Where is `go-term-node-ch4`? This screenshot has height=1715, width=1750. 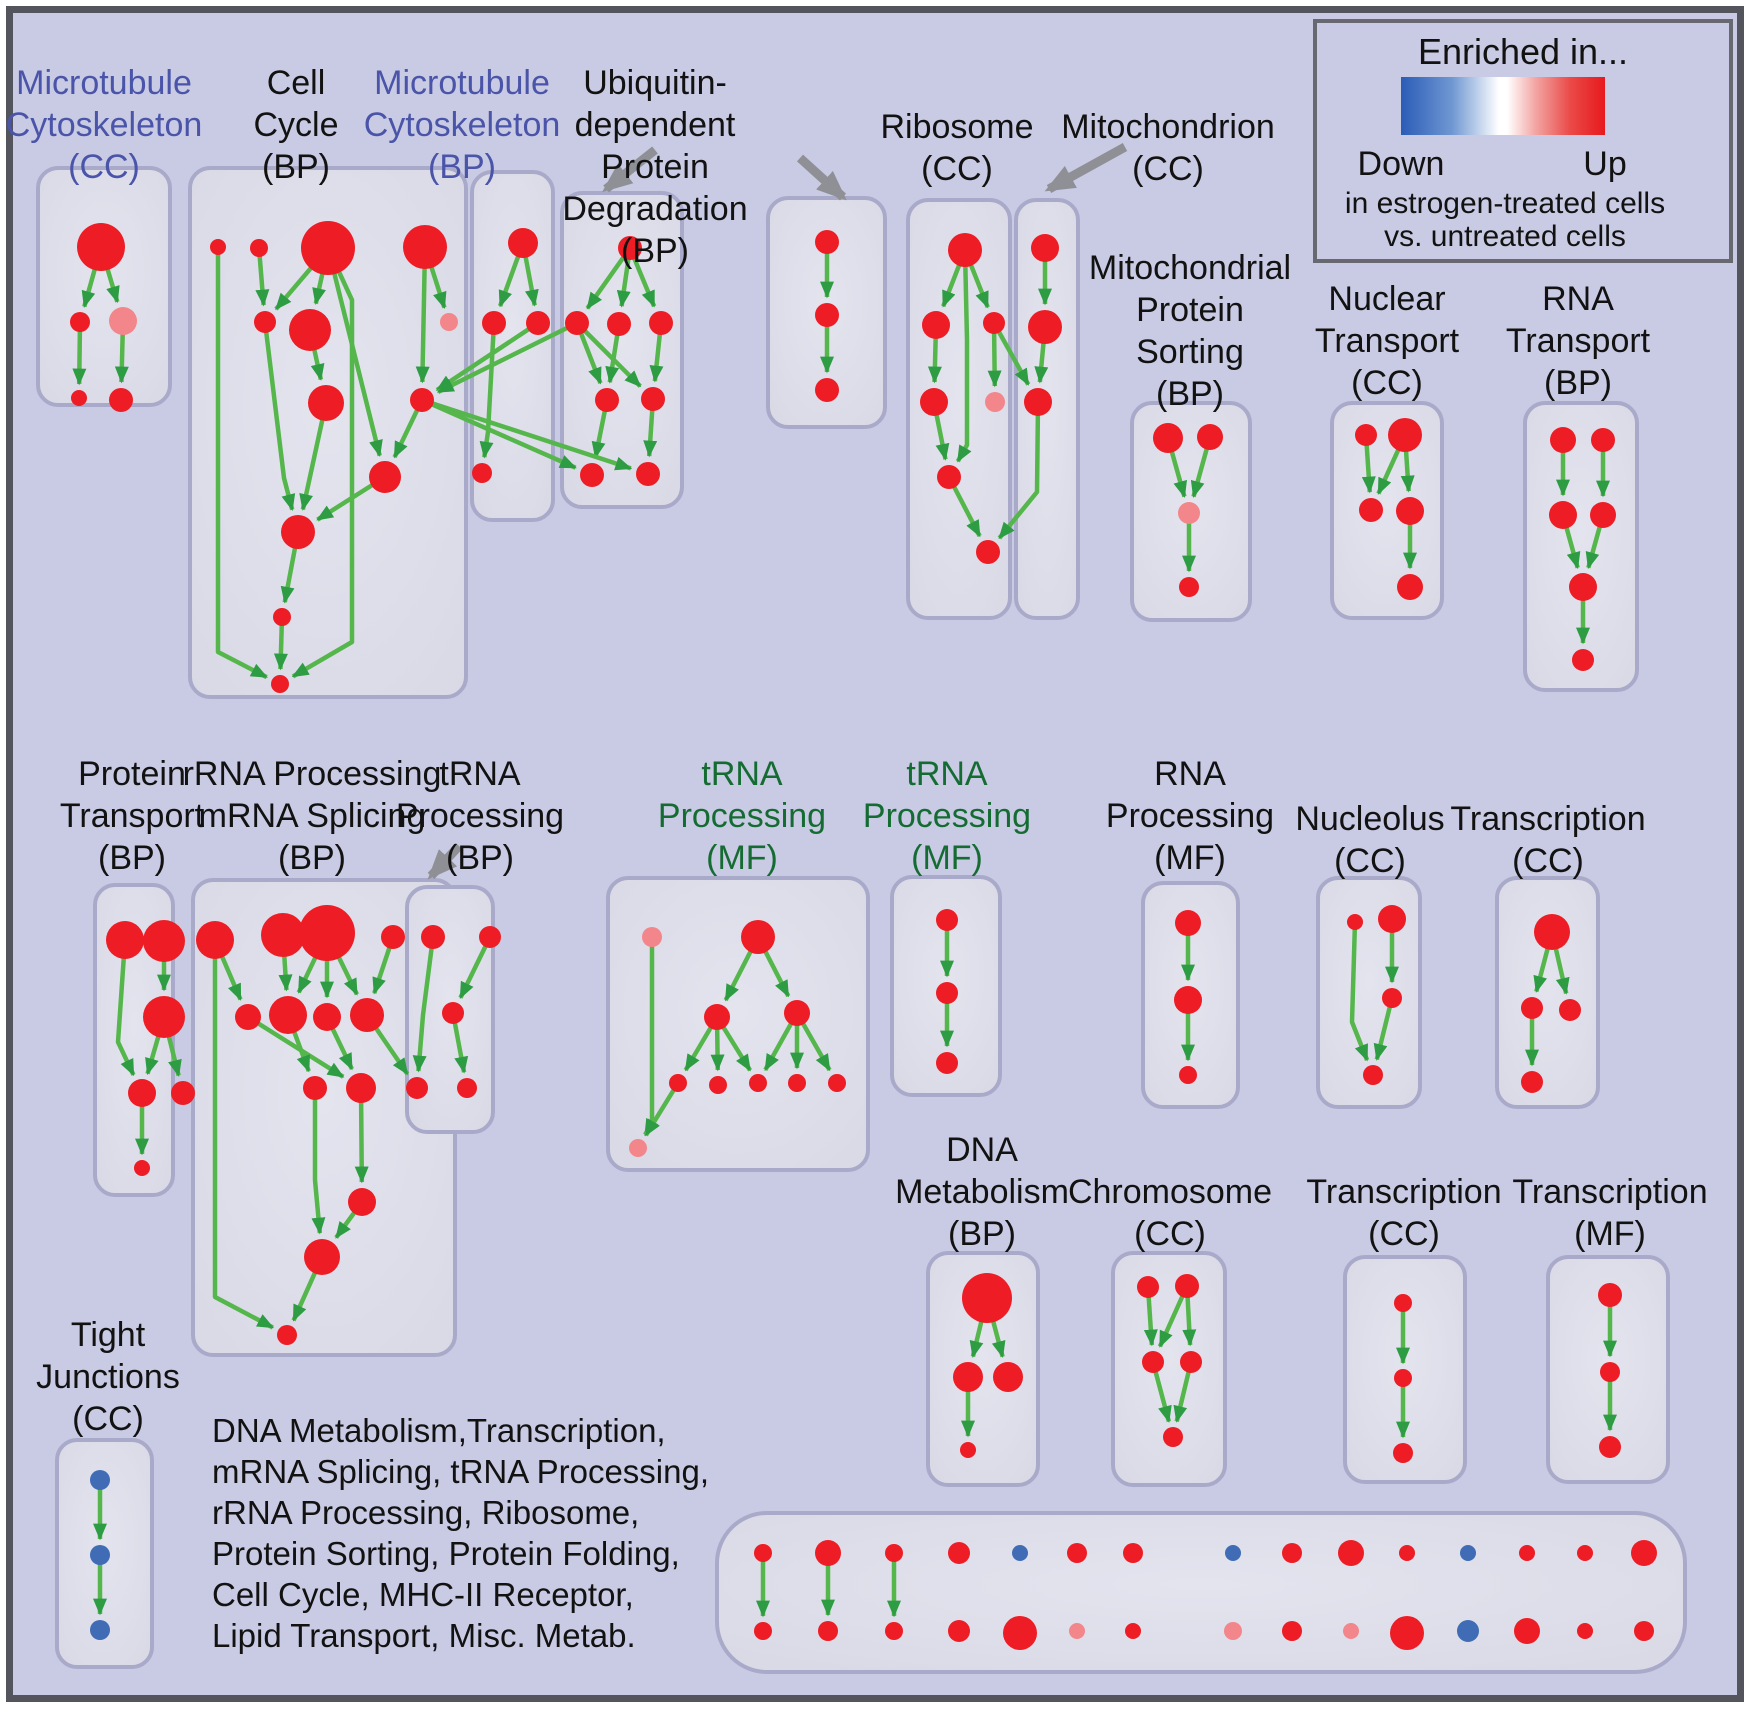
go-term-node-ch4 is located at coordinates (1173, 1437).